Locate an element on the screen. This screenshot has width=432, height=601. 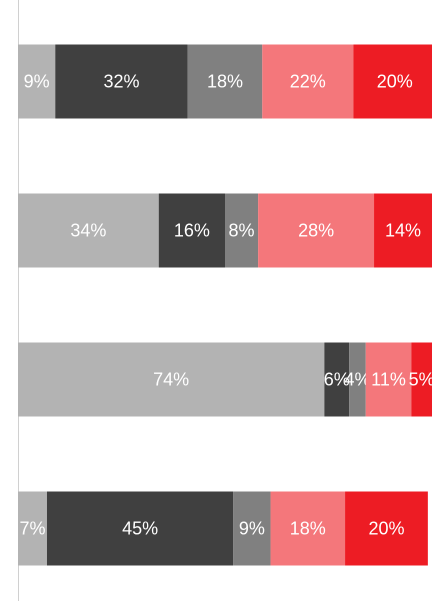
data-label: 32% is located at coordinates (121, 81).